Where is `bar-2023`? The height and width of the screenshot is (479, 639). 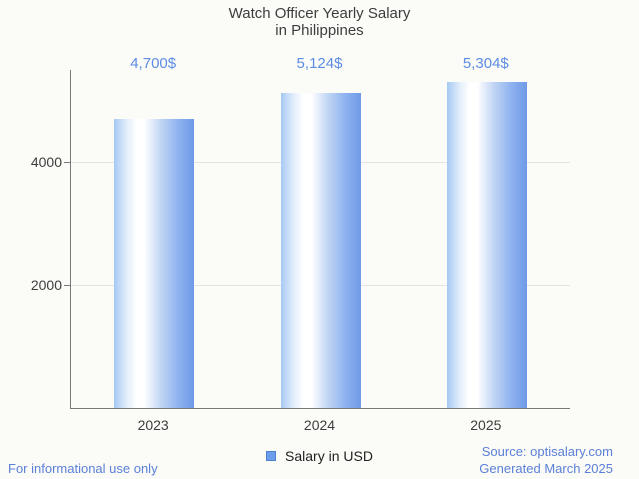
bar-2023 is located at coordinates (154, 263).